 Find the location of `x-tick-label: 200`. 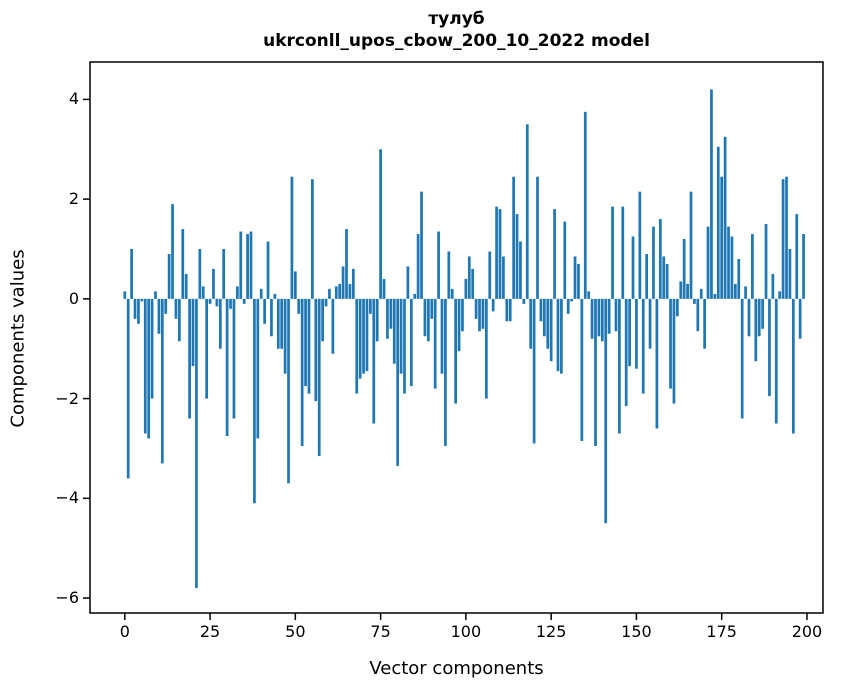

x-tick-label: 200 is located at coordinates (807, 631).